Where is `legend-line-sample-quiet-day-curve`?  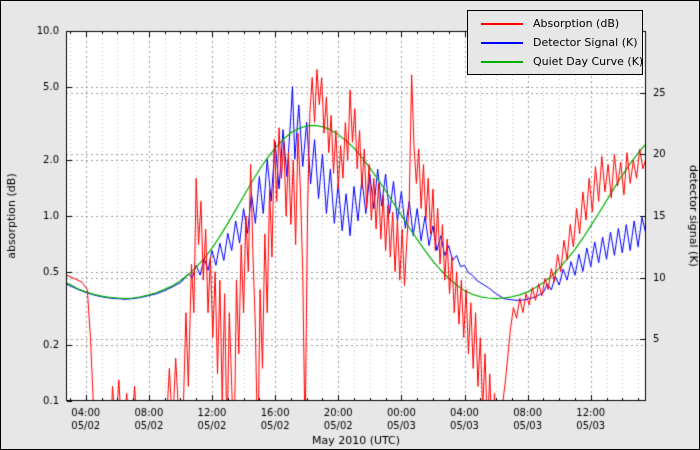 legend-line-sample-quiet-day-curve is located at coordinates (502, 61).